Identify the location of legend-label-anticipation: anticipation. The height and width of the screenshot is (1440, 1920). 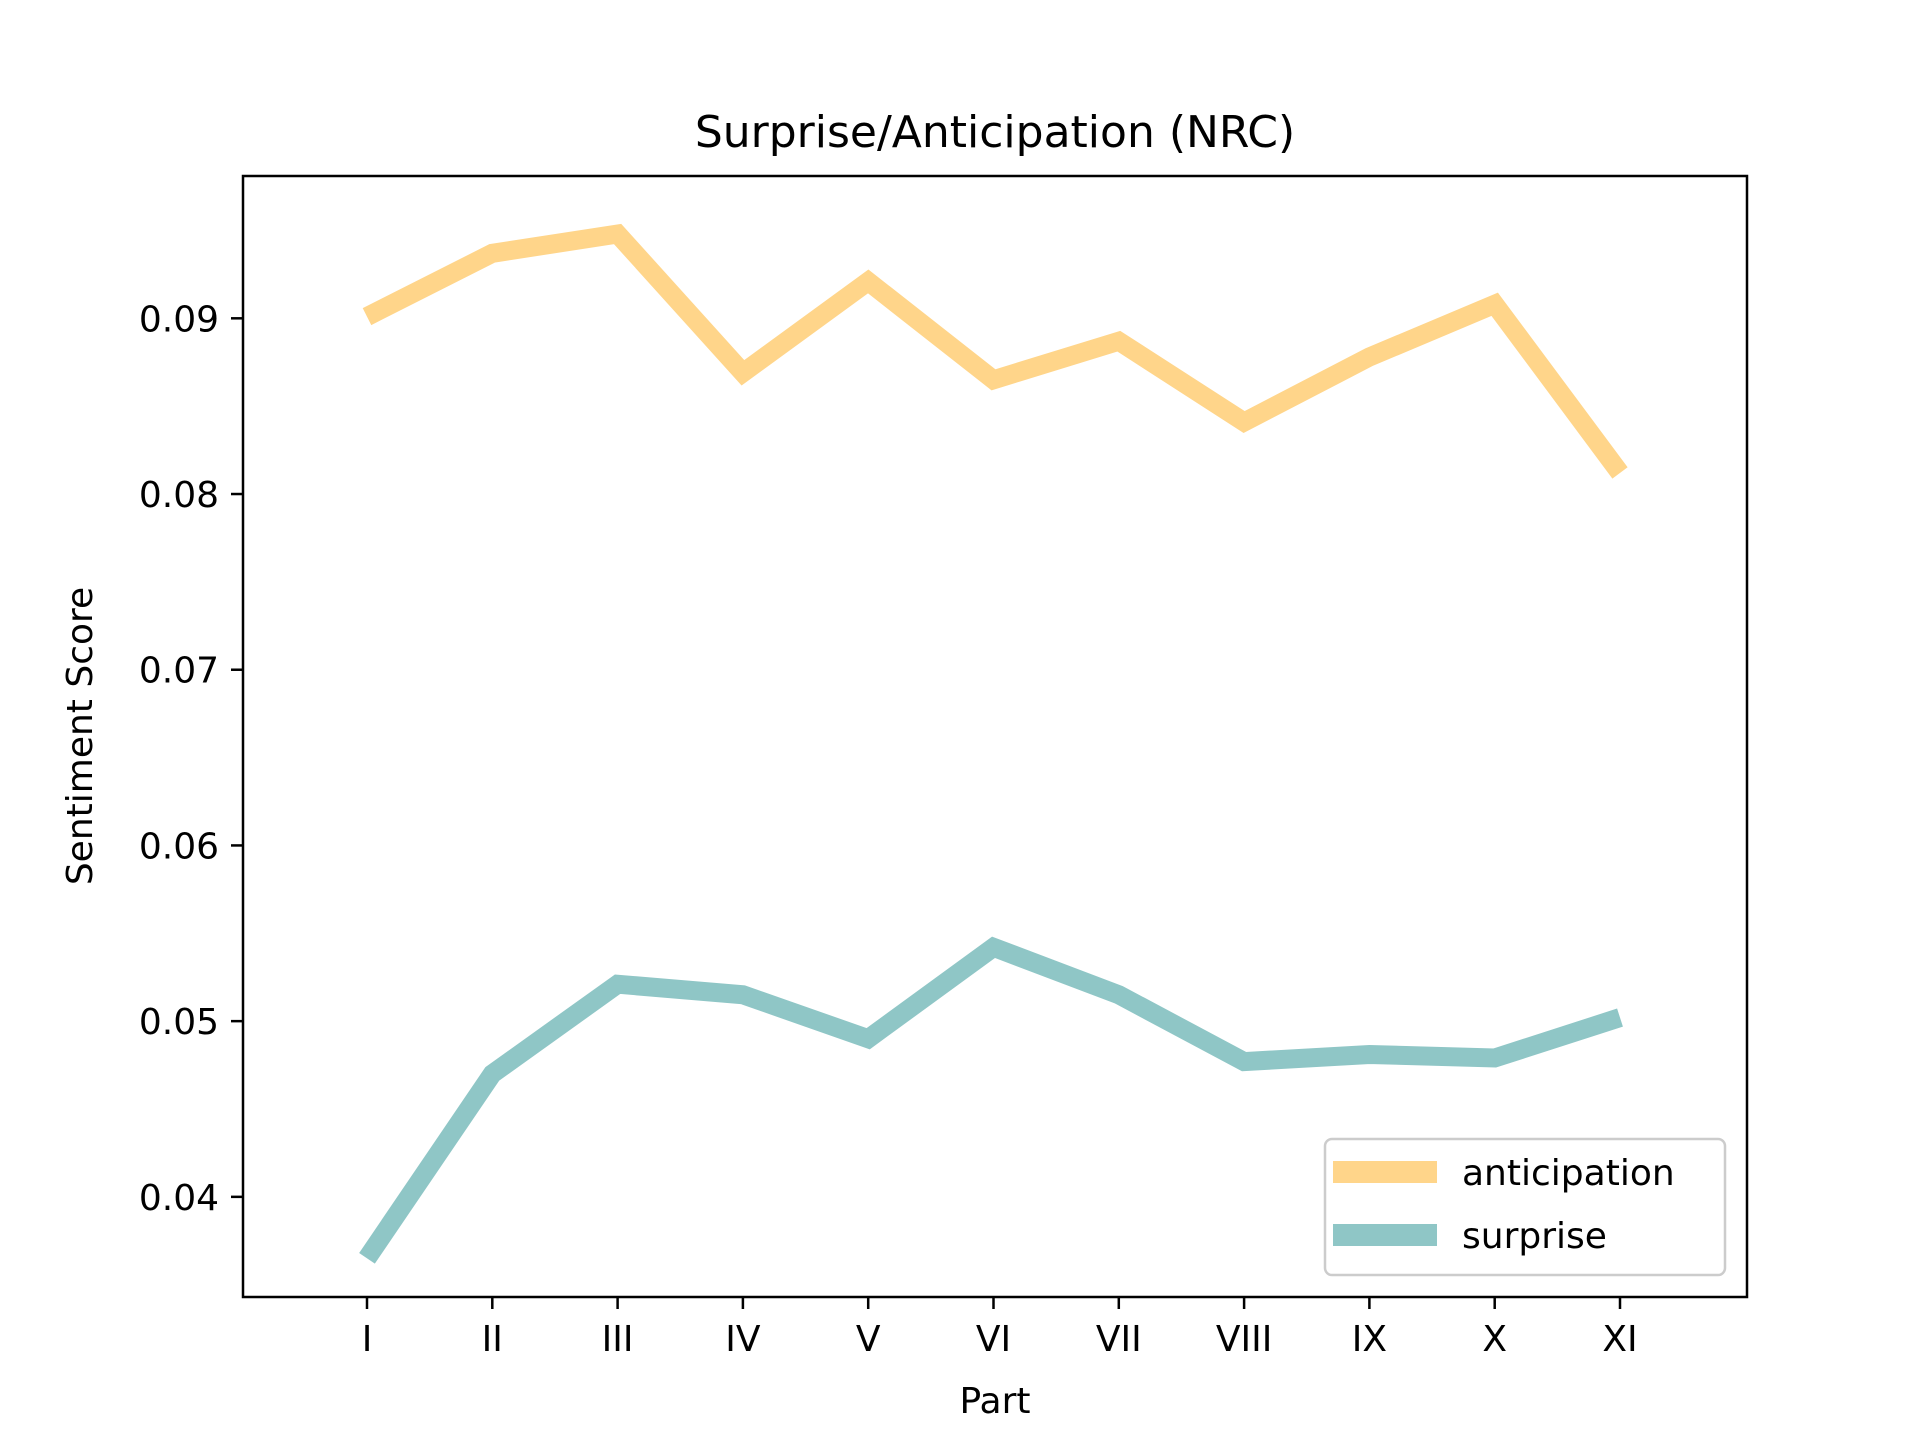
(1568, 1173).